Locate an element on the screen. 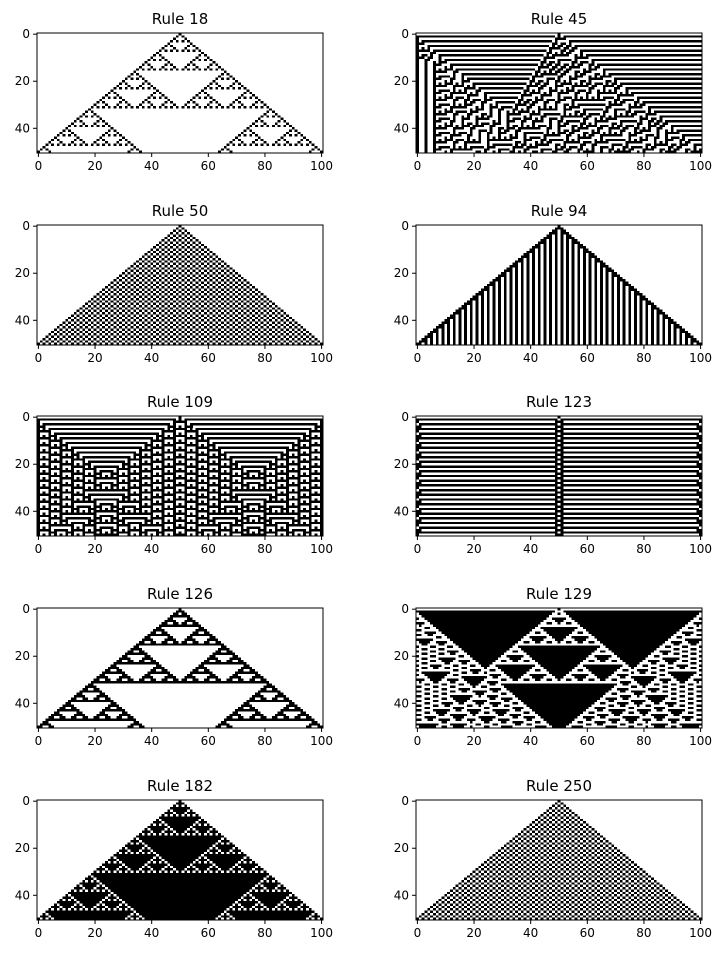 The width and height of the screenshot is (724, 953). x-tick-label: 0 is located at coordinates (418, 358).